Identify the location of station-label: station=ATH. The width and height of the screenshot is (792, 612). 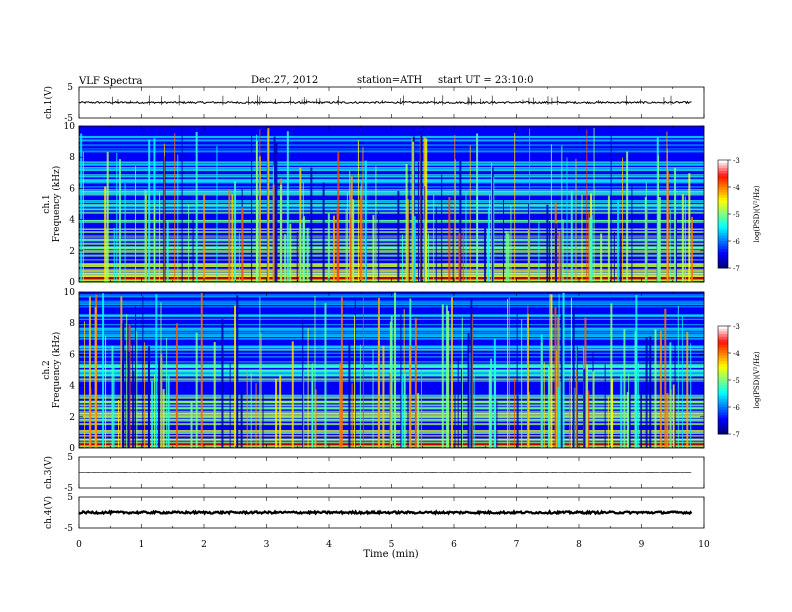
(390, 80).